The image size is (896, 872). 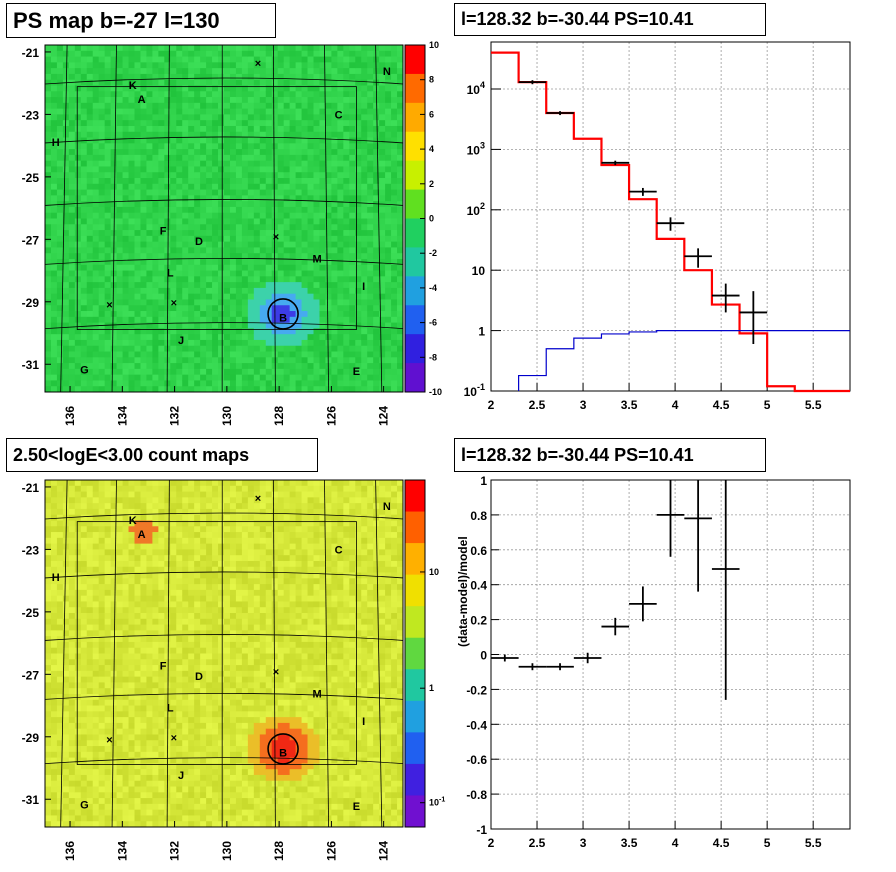 What do you see at coordinates (31, 613) in the screenshot?
I see `y-tick-label: -25` at bounding box center [31, 613].